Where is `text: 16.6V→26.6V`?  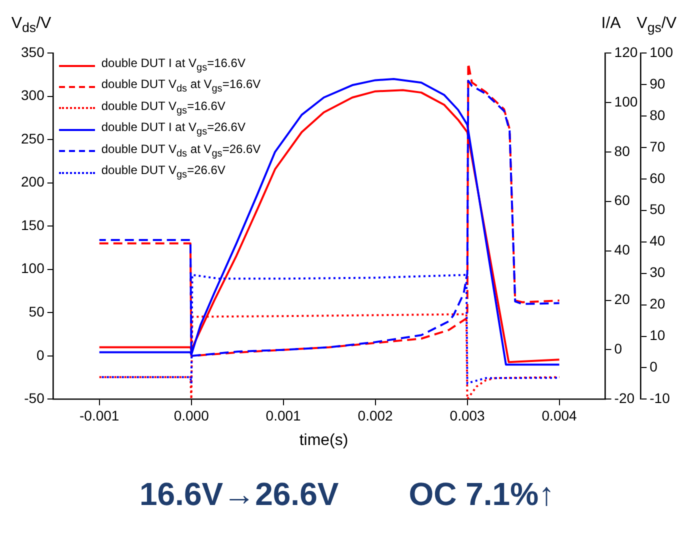 text: 16.6V→26.6V is located at coordinates (239, 494).